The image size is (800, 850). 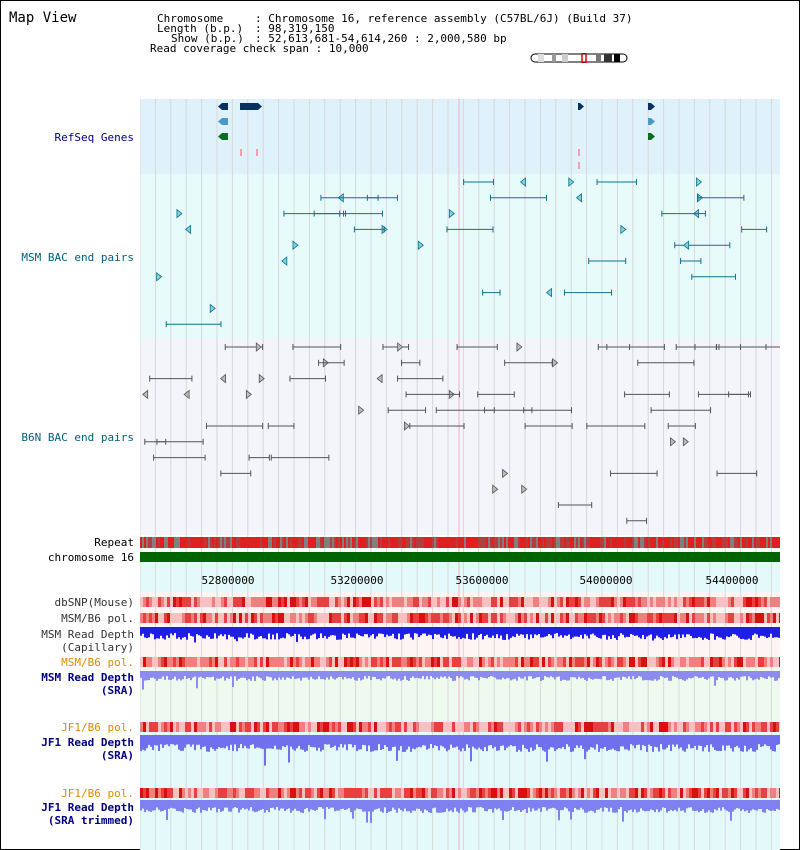 What do you see at coordinates (460, 542) in the screenshot?
I see `repeat-track` at bounding box center [460, 542].